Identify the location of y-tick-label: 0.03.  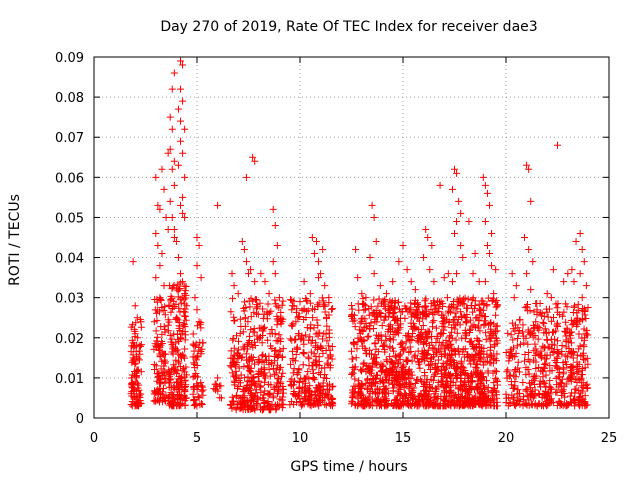
(69, 299).